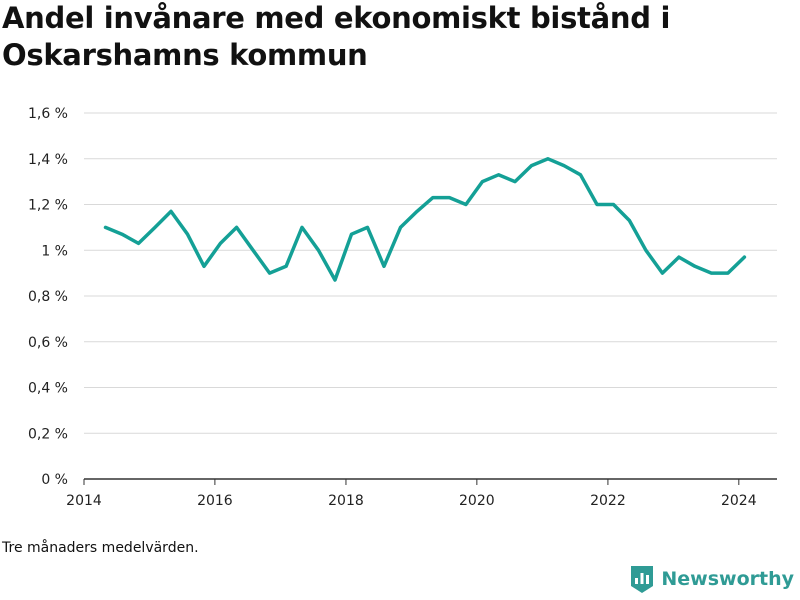 Image resolution: width=800 pixels, height=600 pixels. Describe the element at coordinates (48, 343) in the screenshot. I see `y-tick-label: 0,6 %` at that location.